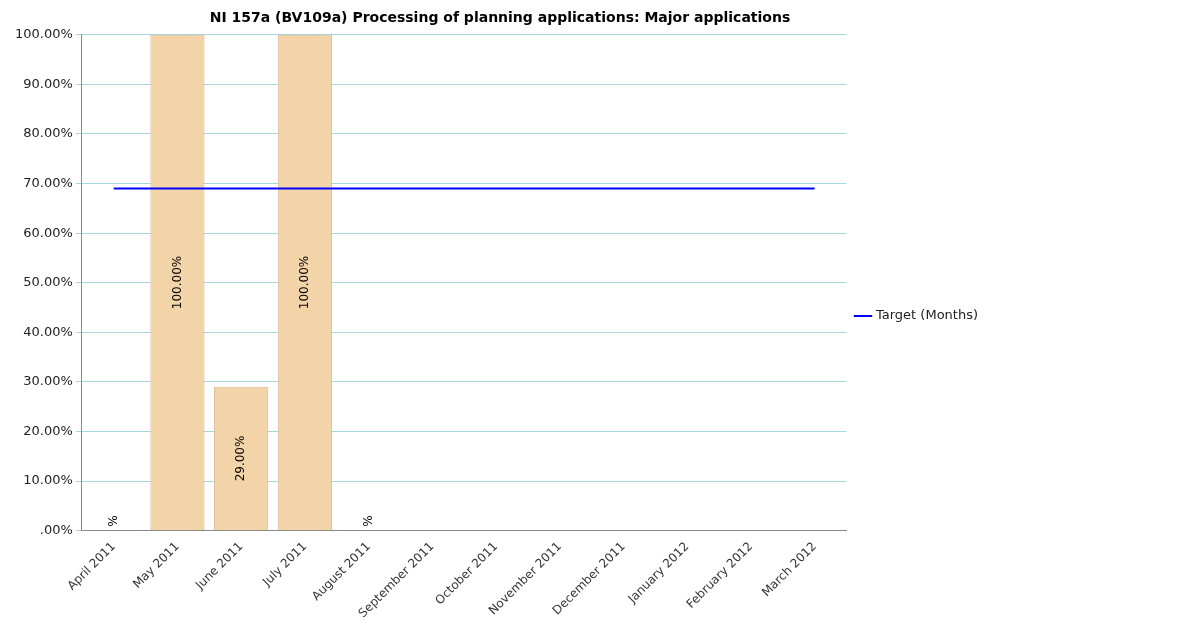  What do you see at coordinates (56, 529) in the screenshot?
I see `y-tick-label: .00%` at bounding box center [56, 529].